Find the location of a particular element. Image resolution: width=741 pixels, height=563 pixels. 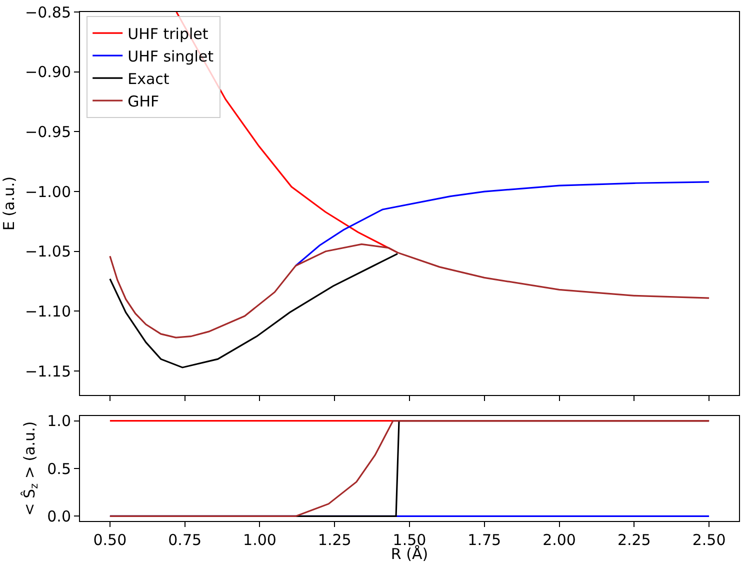

y-tick-label: −0.90 is located at coordinates (48, 72).